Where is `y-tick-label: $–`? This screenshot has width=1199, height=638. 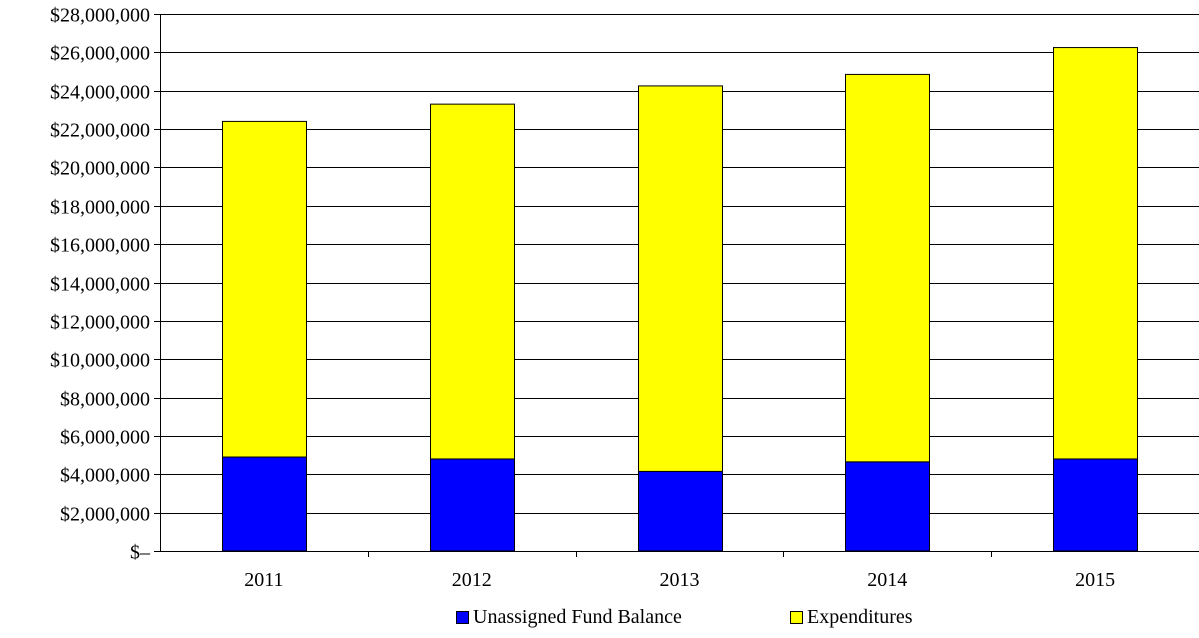 y-tick-label: $– is located at coordinates (140, 553).